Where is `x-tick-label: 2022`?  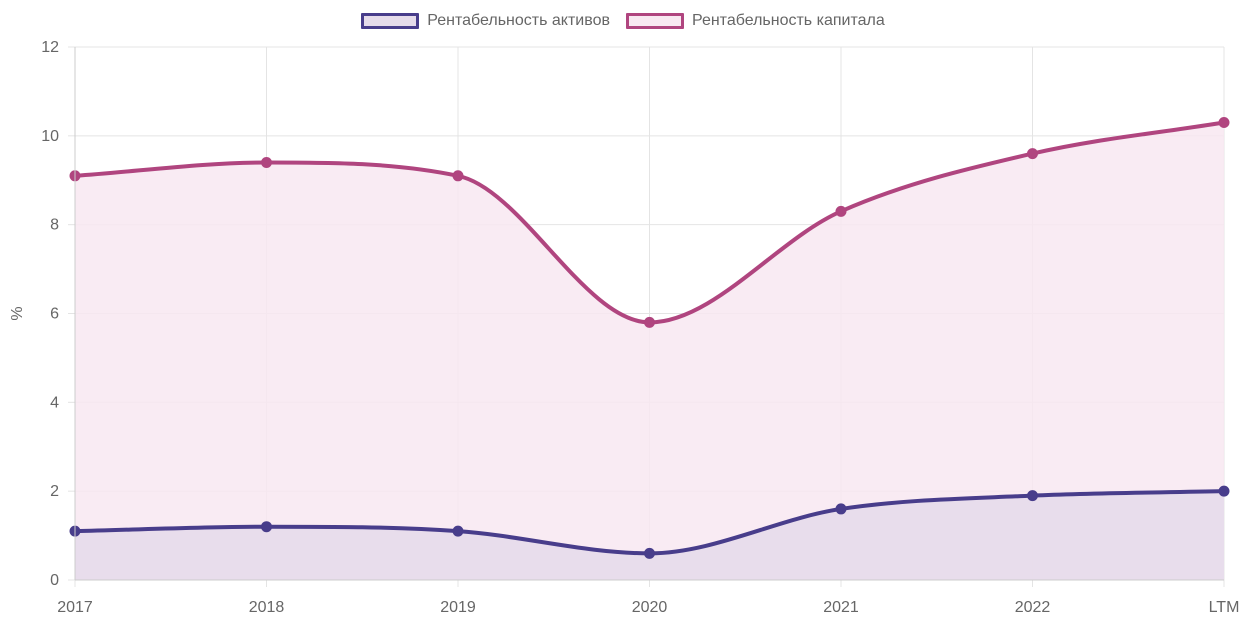 x-tick-label: 2022 is located at coordinates (1033, 607).